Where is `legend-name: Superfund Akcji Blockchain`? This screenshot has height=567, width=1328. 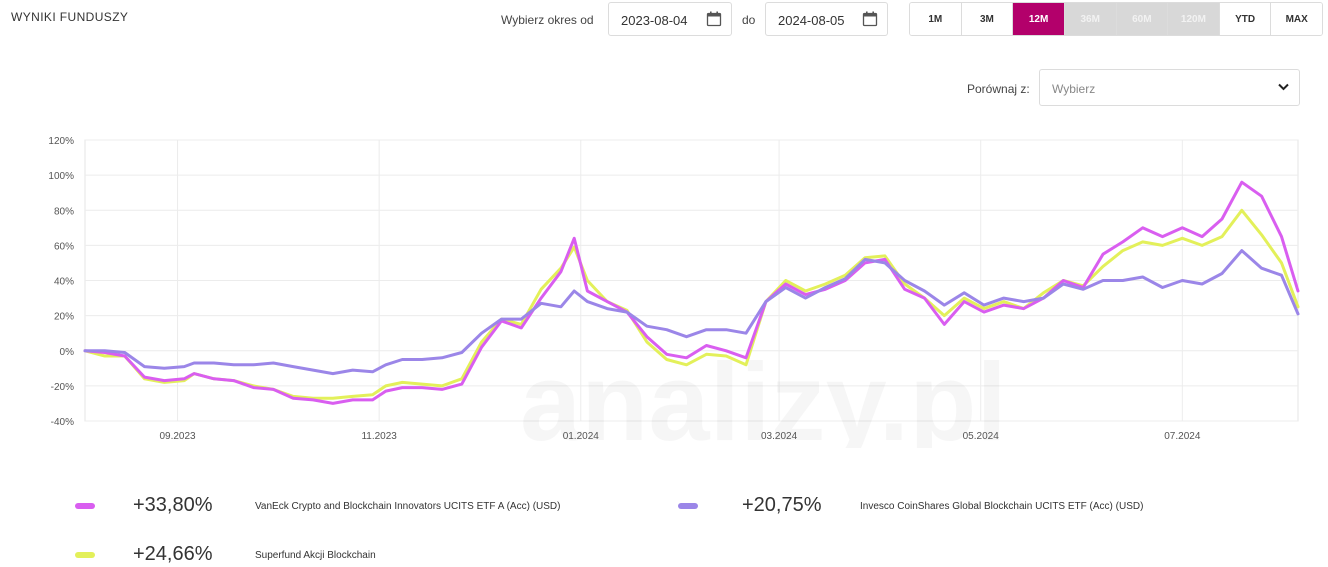 legend-name: Superfund Akcji Blockchain is located at coordinates (315, 555).